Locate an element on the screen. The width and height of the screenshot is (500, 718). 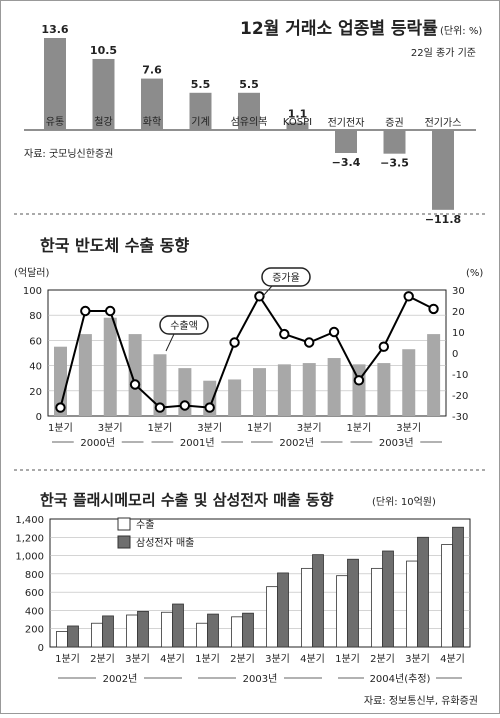
chart2-right-tick: 0 is located at coordinates (455, 354).